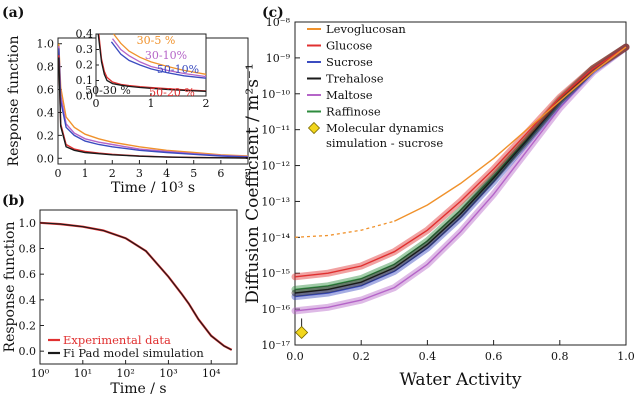 The width and height of the screenshot is (636, 398). I want to click on inset-label-0: 30-5 %, so click(156, 40).